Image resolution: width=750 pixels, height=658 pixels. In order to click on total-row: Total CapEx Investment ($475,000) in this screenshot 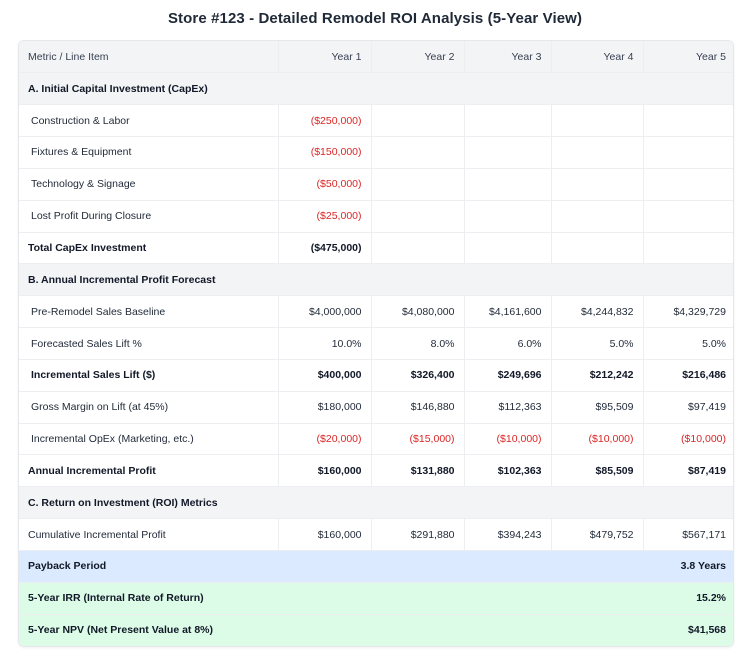, I will do `click(376, 248)`.